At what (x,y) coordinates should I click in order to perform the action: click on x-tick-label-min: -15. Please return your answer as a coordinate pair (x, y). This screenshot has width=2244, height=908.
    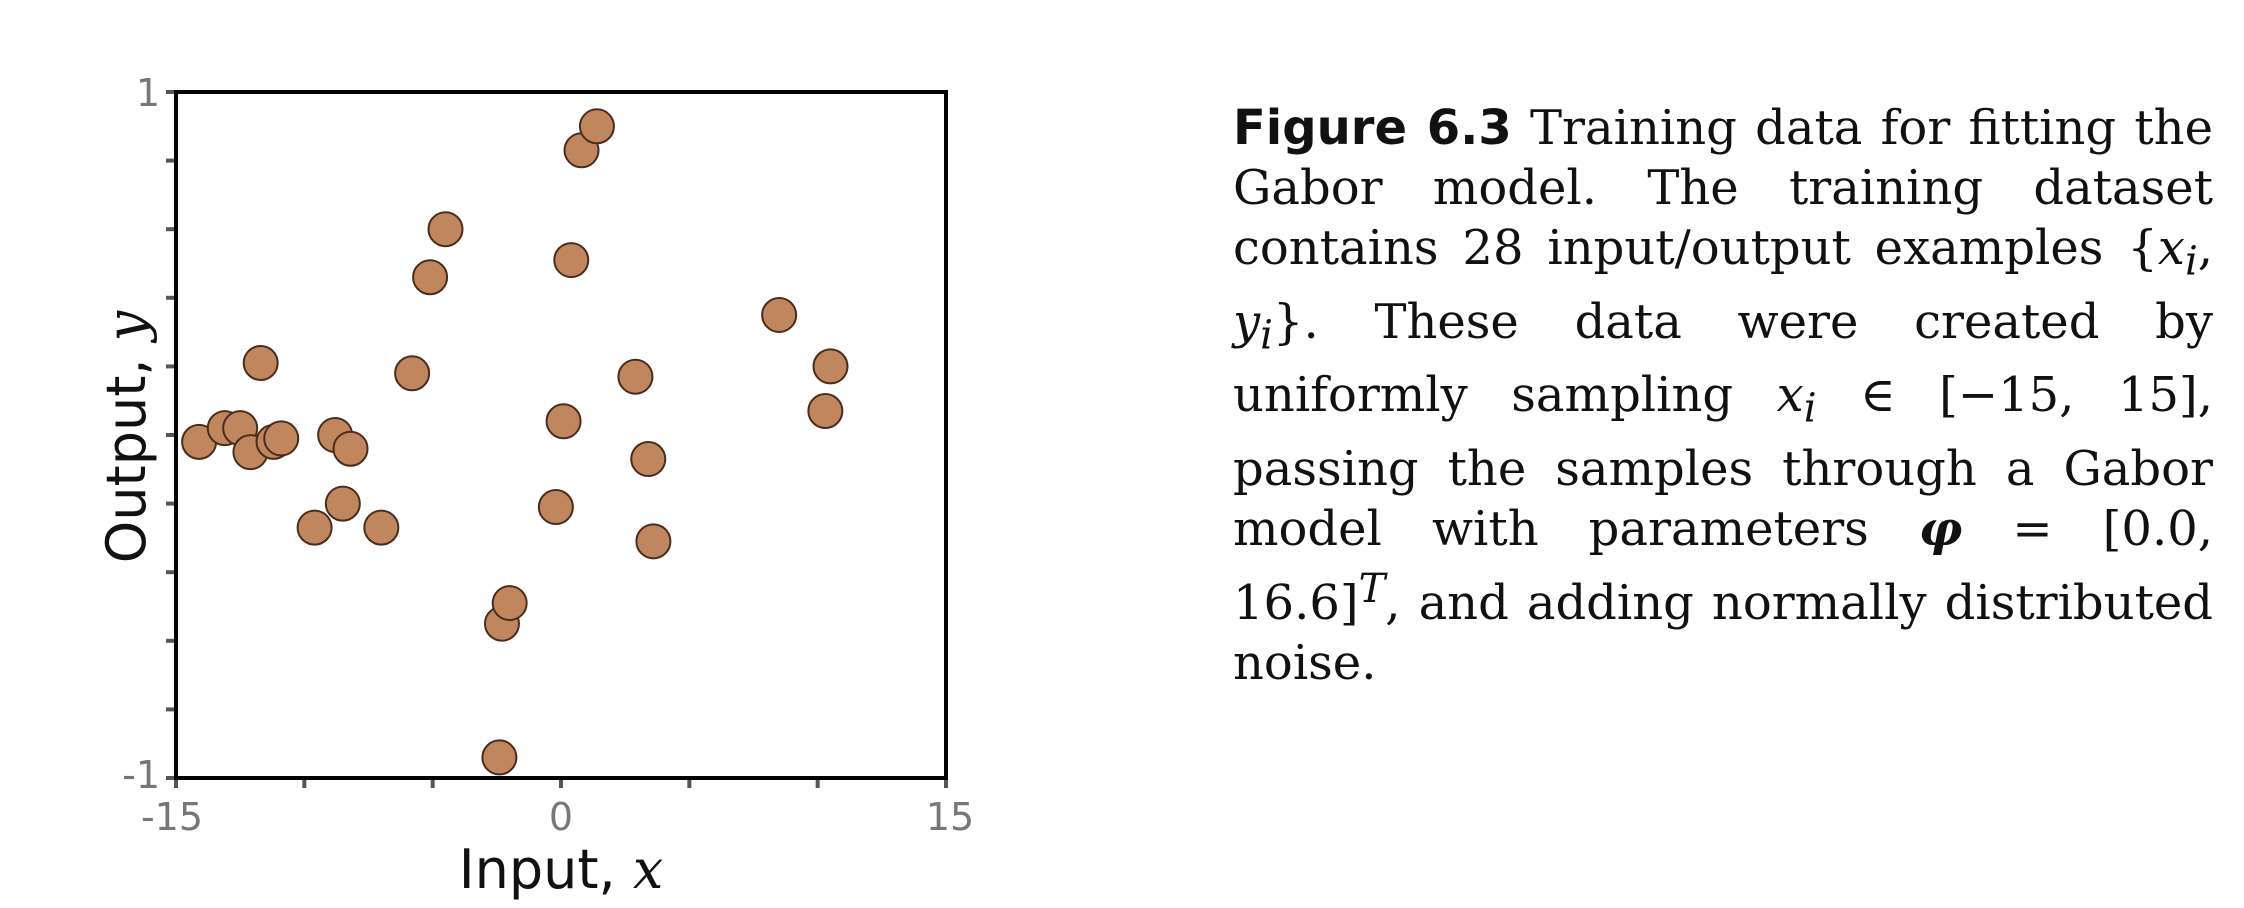
    Looking at the image, I should click on (172, 817).